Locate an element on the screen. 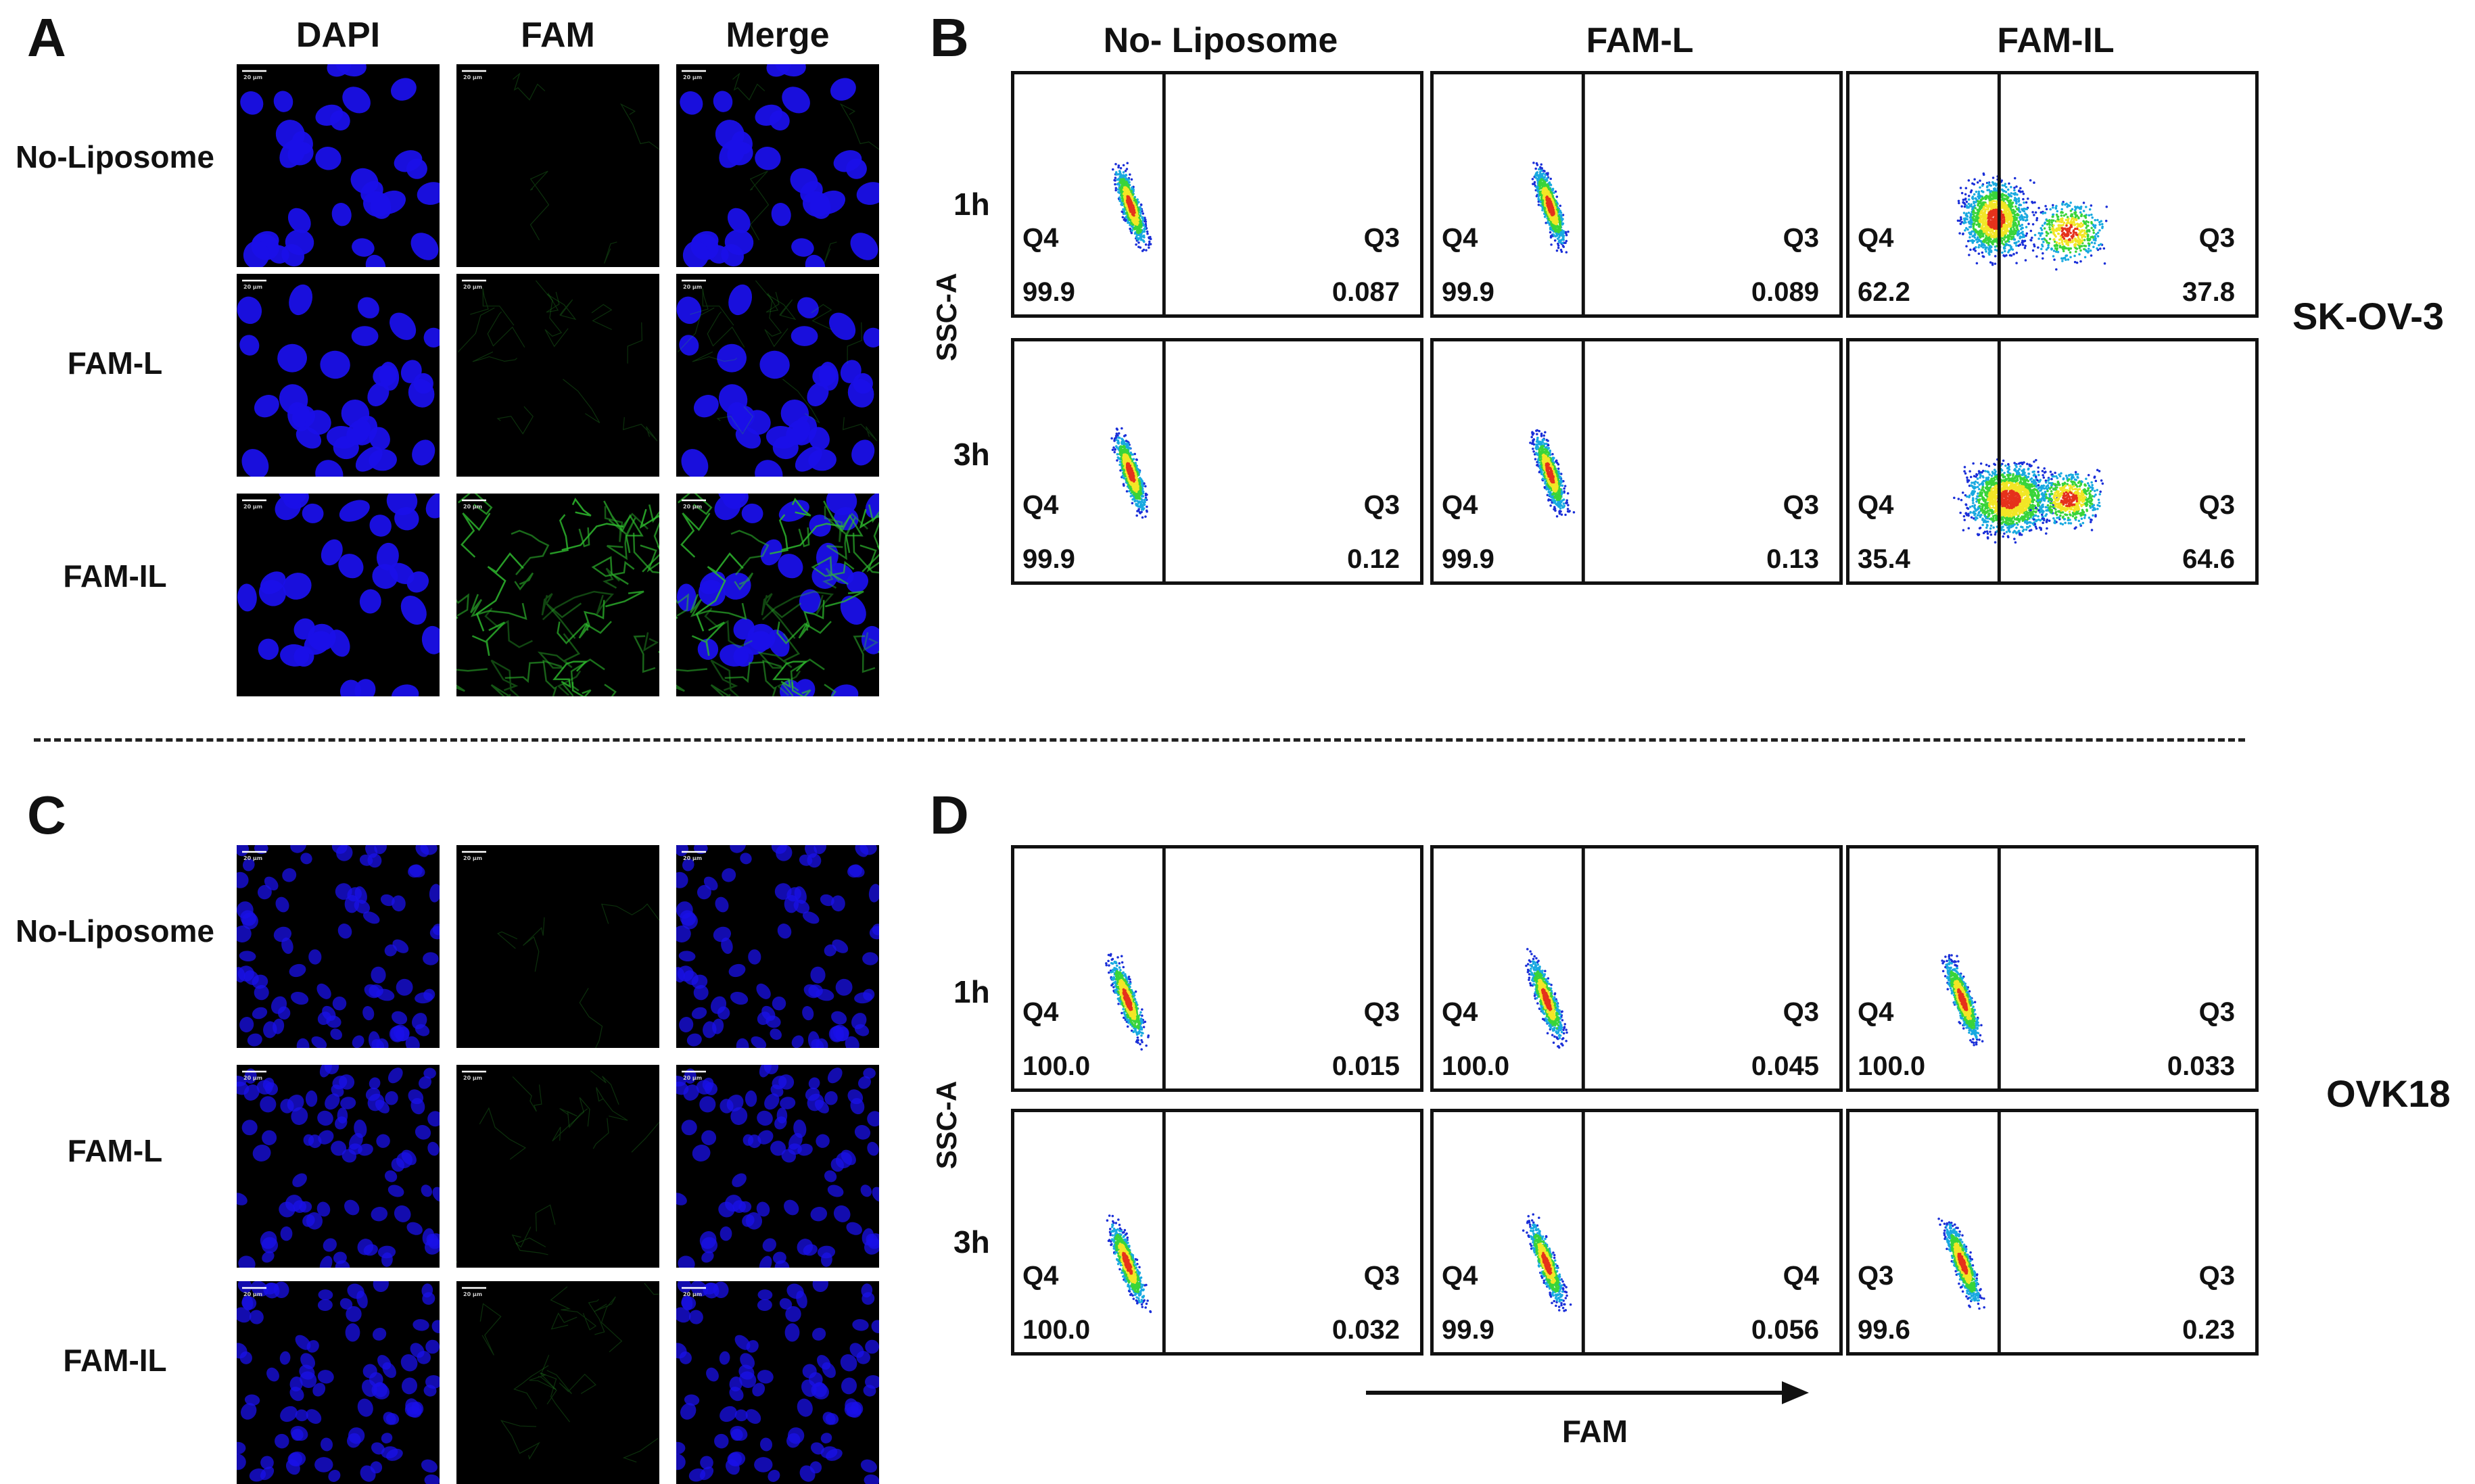  quadrant-left-label: Q3 is located at coordinates (1875, 1276).